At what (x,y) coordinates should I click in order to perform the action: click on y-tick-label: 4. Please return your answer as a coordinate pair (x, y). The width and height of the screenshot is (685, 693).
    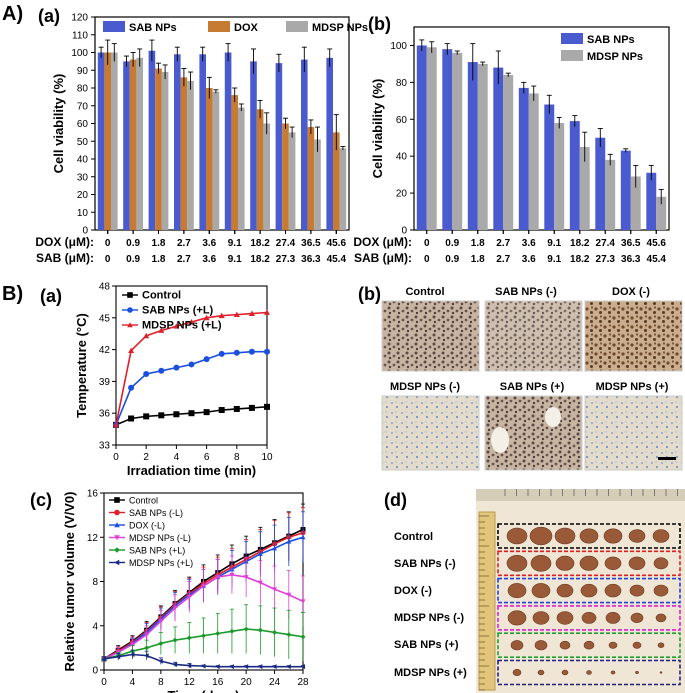
    Looking at the image, I should click on (95, 626).